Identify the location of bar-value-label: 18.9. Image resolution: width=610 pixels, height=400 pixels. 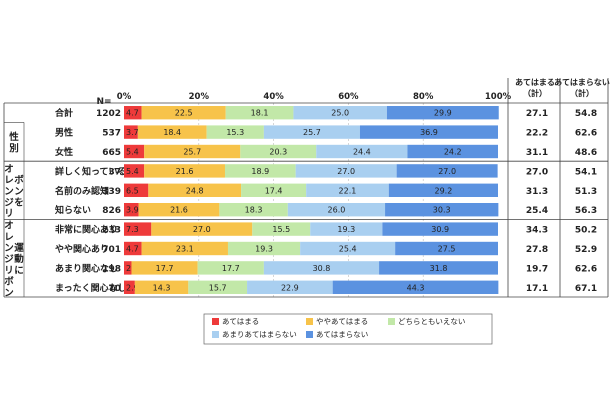
(260, 171).